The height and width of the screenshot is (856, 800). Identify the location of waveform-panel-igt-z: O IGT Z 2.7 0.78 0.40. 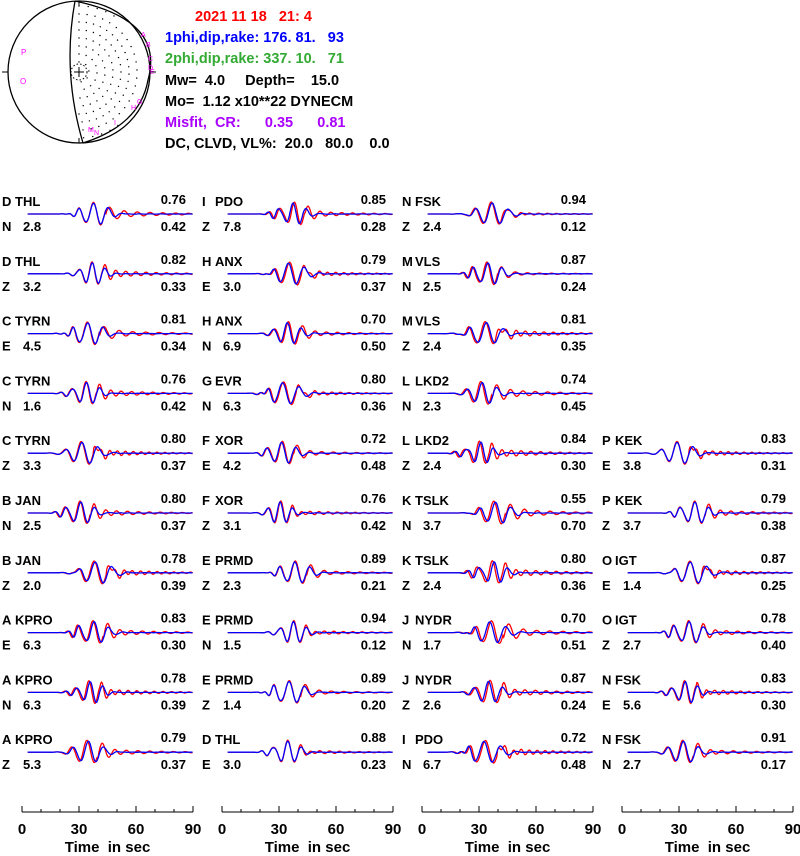
(697, 632).